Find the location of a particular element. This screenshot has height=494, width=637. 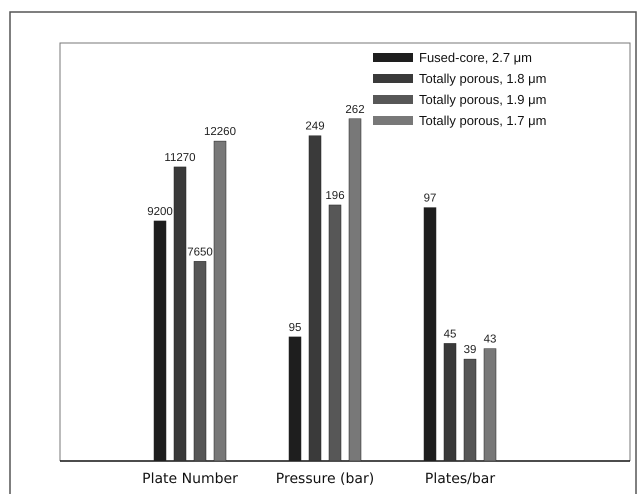

data-label: 9200 is located at coordinates (160, 212).